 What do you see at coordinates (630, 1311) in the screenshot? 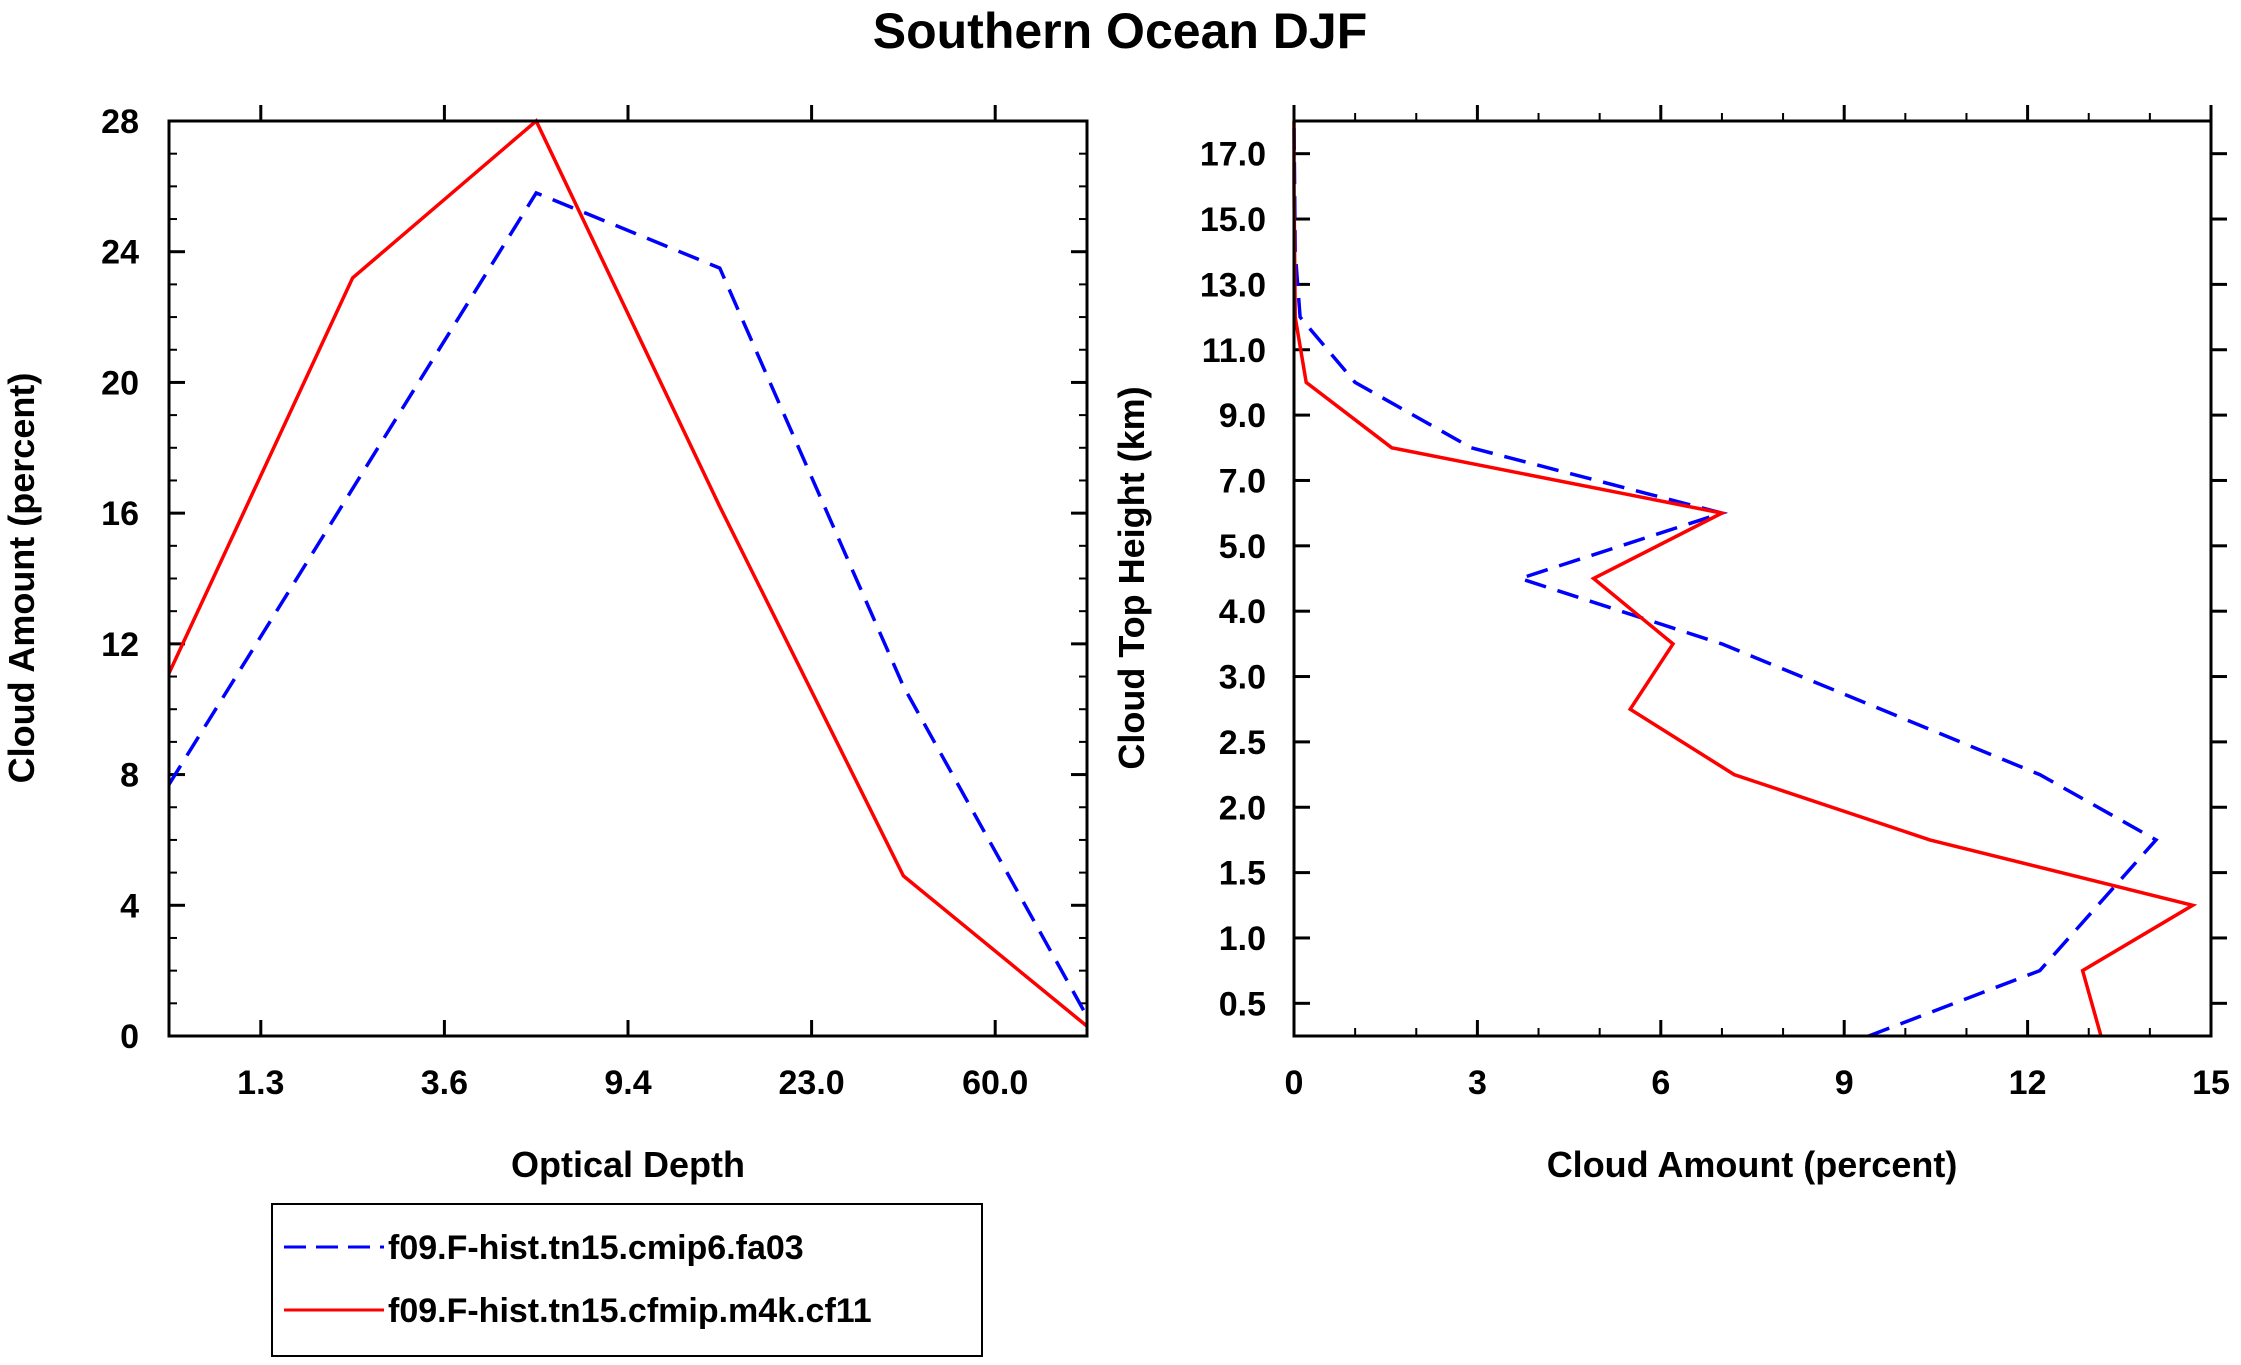
I see `legend-label-m4k: f09.F-hist.tn15.cfmip.m4k.cf11` at bounding box center [630, 1311].